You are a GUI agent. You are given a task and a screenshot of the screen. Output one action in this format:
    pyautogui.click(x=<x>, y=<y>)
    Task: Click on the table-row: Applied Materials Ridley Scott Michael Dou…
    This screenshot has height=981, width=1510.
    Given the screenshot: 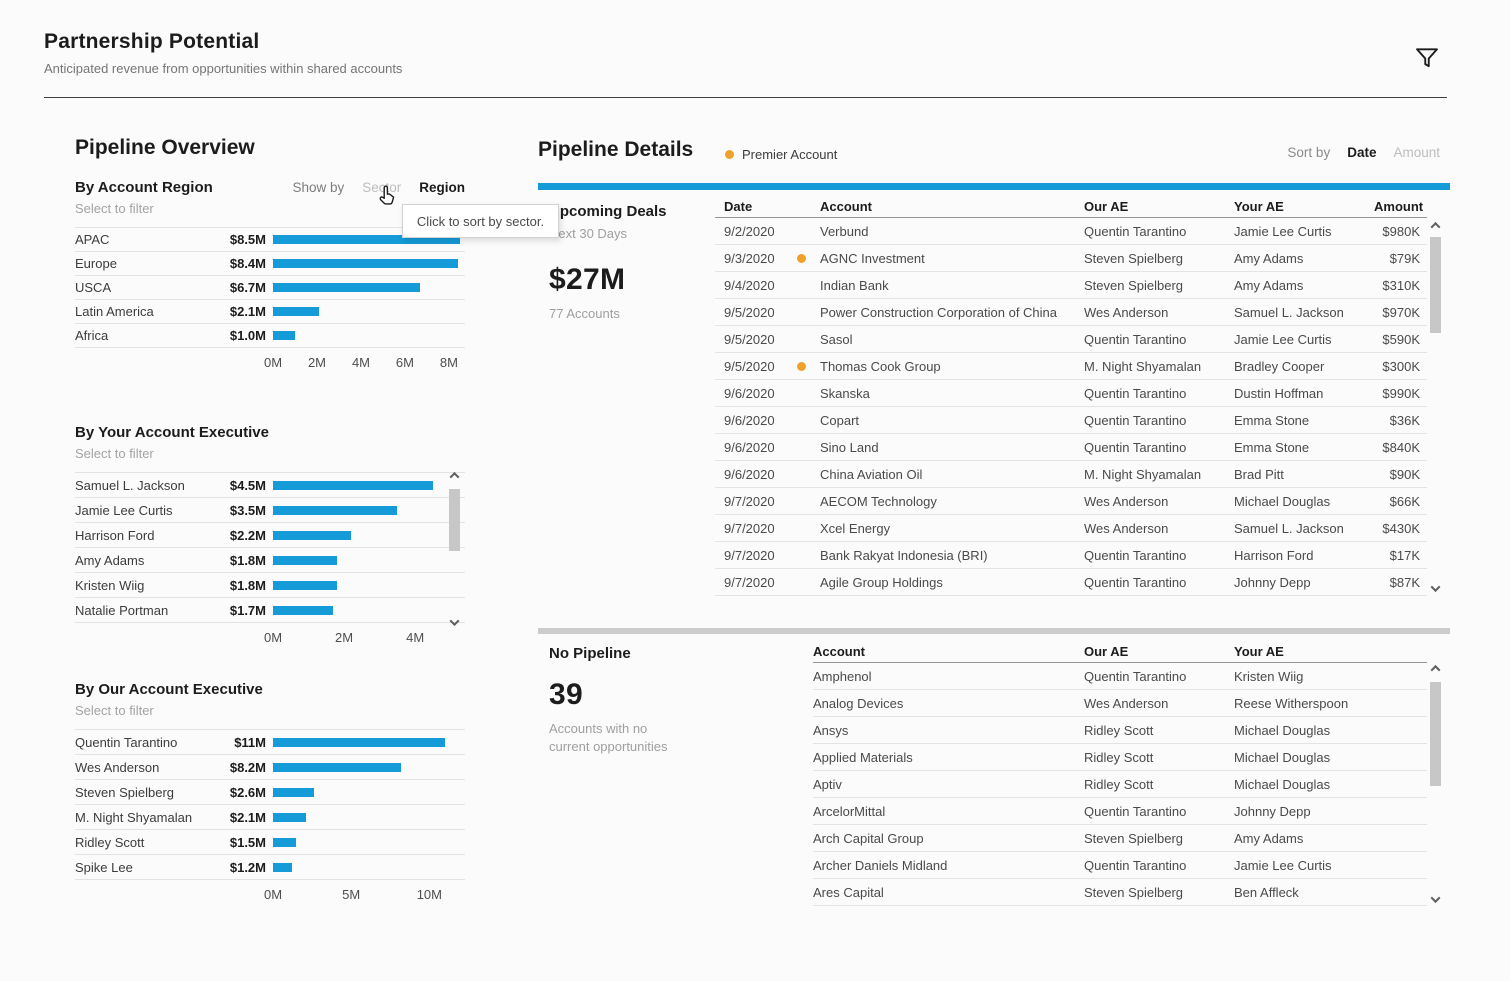 What is the action you would take?
    pyautogui.click(x=1120, y=757)
    